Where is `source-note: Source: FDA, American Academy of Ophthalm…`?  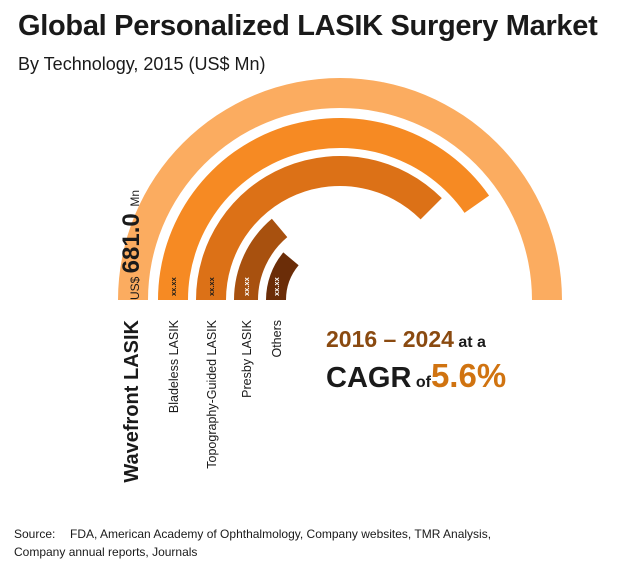 source-note: Source: FDA, American Academy of Ophthalm… is located at coordinates (274, 543).